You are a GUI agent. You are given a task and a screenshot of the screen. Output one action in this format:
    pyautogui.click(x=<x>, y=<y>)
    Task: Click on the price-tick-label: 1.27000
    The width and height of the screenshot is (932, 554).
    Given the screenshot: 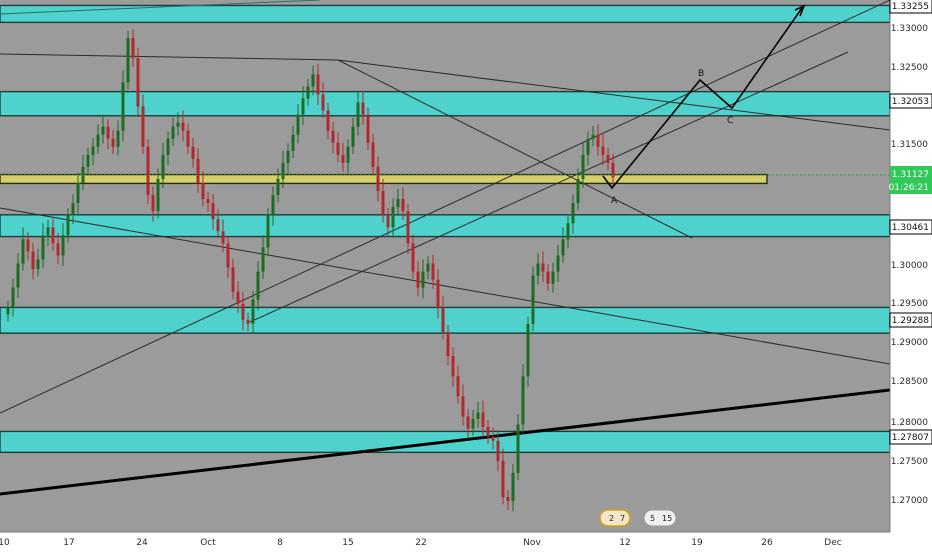 What is the action you would take?
    pyautogui.click(x=909, y=501)
    